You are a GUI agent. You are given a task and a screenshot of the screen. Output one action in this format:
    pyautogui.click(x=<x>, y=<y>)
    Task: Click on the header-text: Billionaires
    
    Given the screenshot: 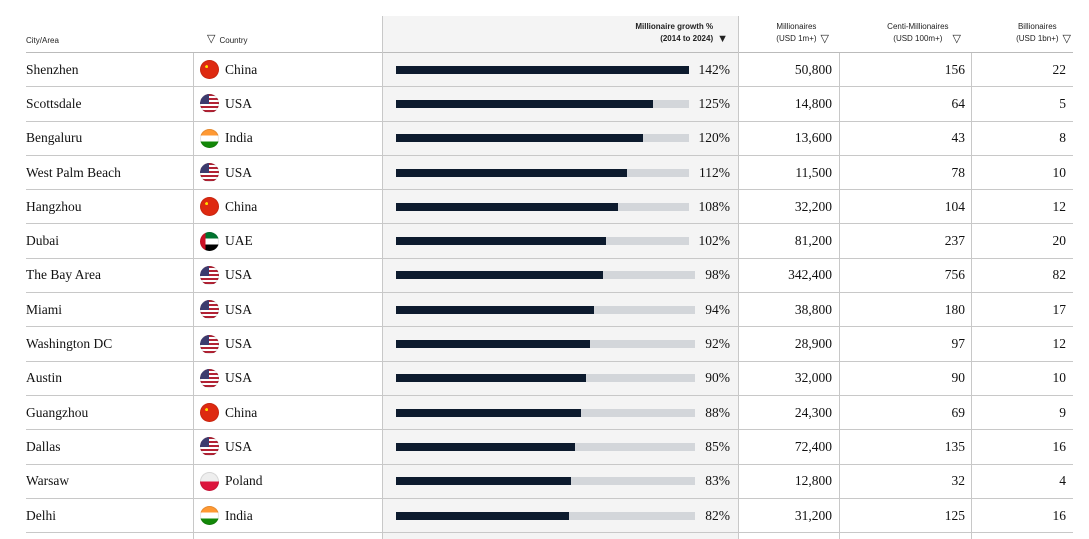 What is the action you would take?
    pyautogui.click(x=1037, y=26)
    